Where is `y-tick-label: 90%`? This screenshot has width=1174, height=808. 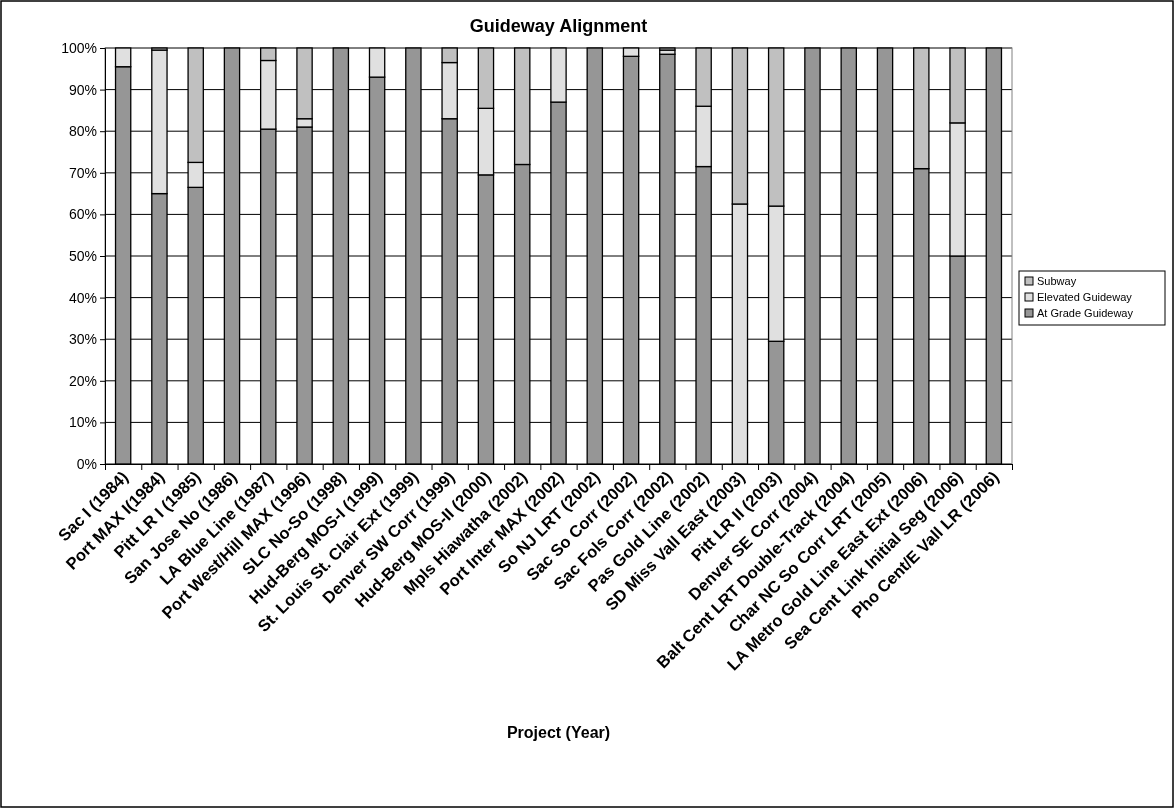 y-tick-label: 90% is located at coordinates (82, 89).